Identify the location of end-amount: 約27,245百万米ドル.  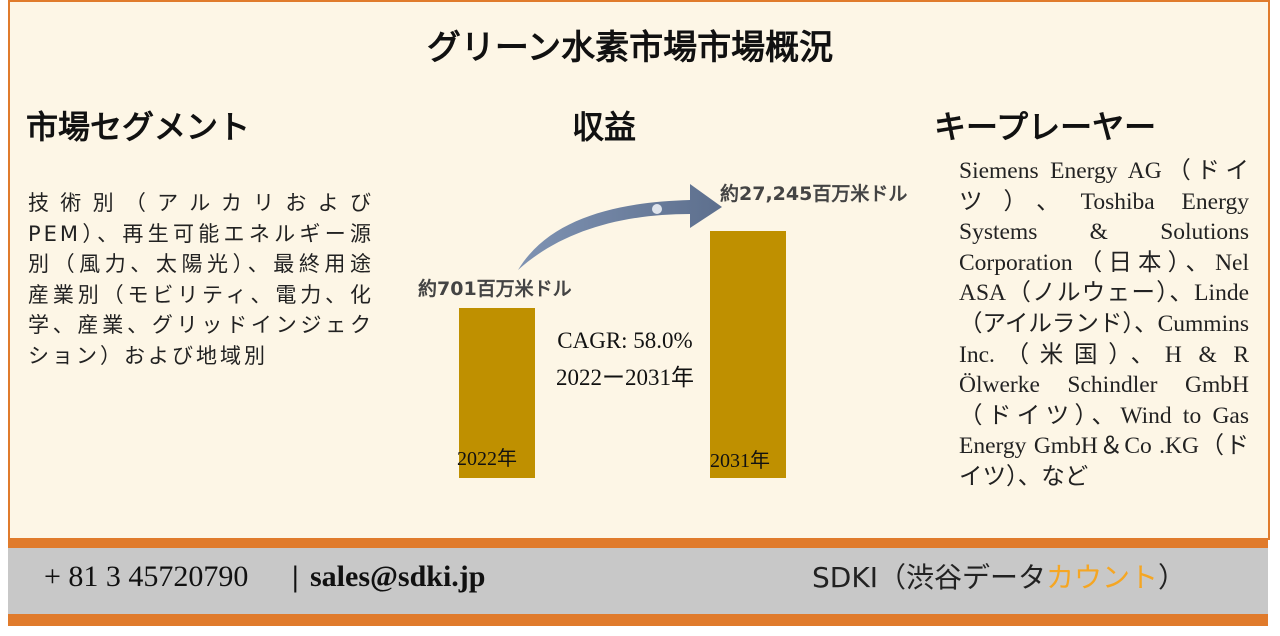
(814, 194).